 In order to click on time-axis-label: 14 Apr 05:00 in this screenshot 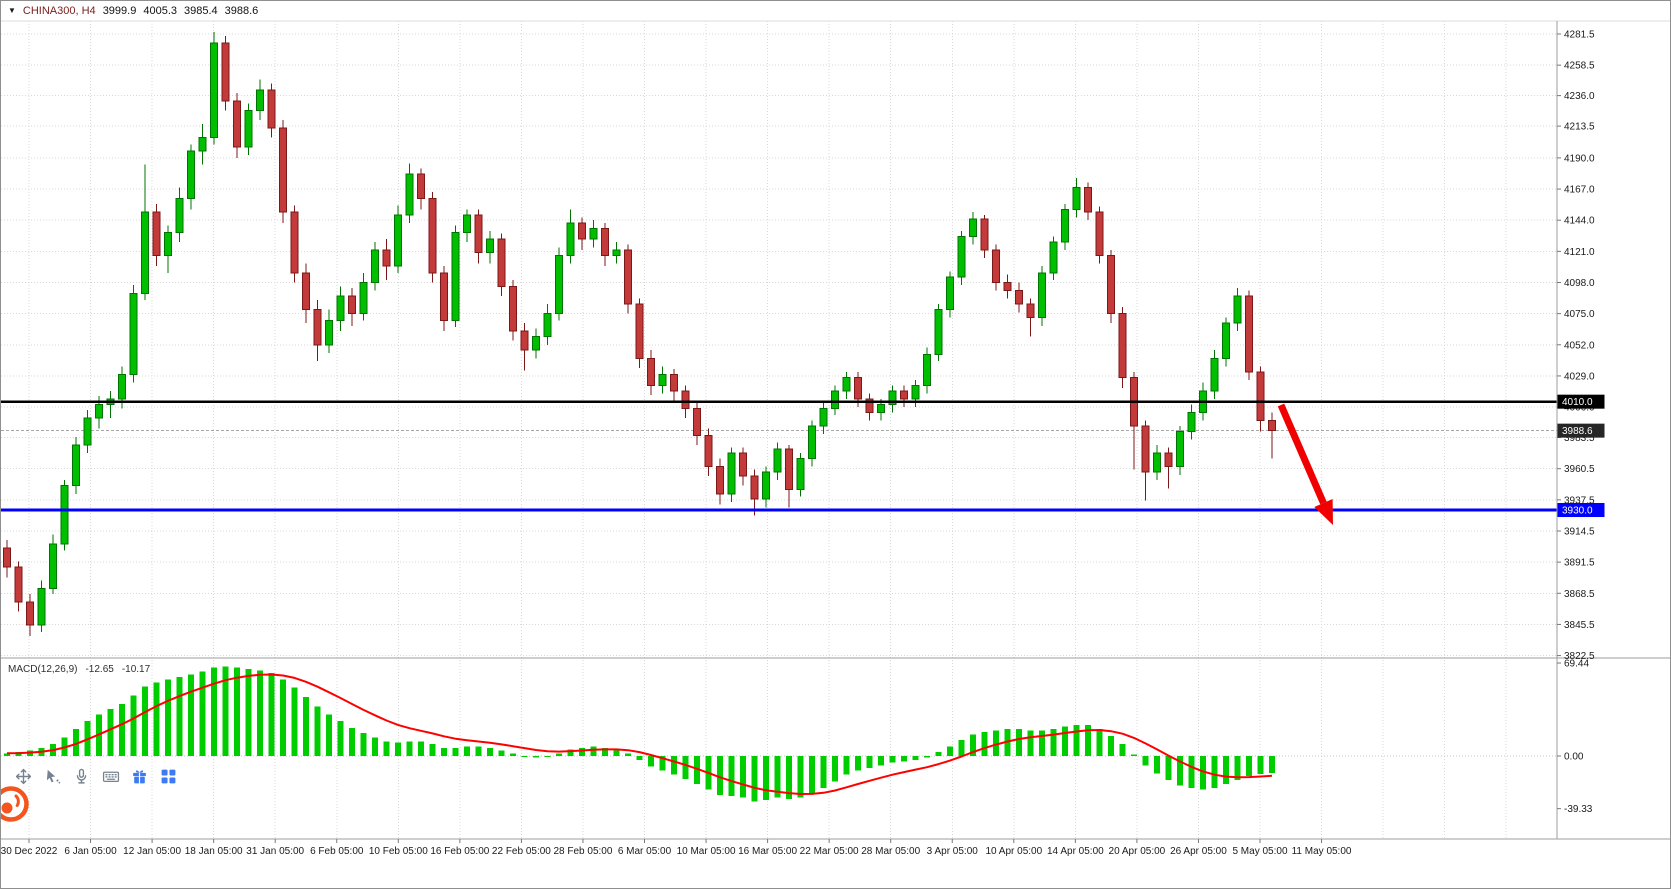, I will do `click(1075, 851)`.